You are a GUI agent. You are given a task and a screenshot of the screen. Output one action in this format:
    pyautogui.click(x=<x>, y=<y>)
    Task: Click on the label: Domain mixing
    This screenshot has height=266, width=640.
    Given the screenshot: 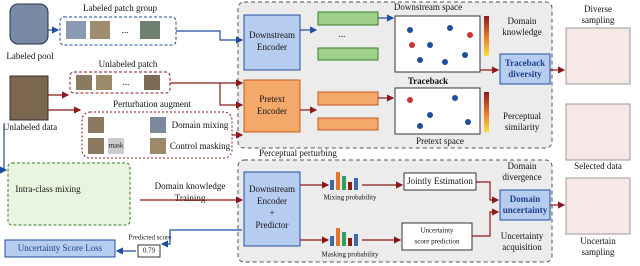 What is the action you would take?
    pyautogui.click(x=200, y=125)
    